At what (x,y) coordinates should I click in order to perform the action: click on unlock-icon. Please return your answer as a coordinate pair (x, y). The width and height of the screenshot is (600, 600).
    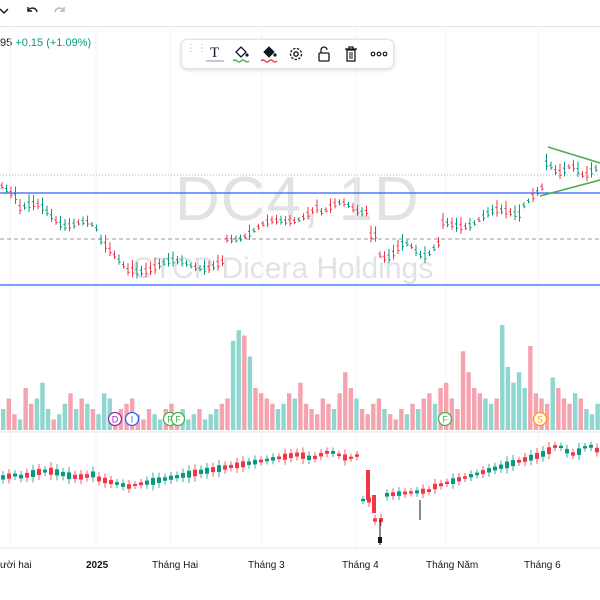
    Looking at the image, I should click on (324, 54).